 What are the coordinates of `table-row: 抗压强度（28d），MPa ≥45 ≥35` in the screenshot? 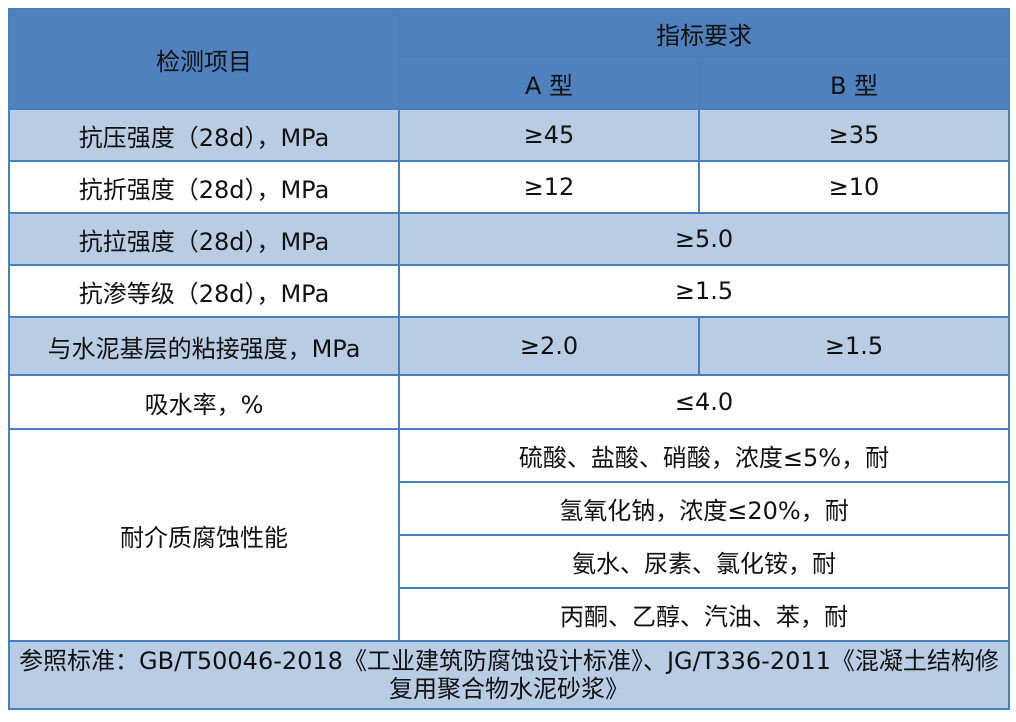 It's located at (509, 135).